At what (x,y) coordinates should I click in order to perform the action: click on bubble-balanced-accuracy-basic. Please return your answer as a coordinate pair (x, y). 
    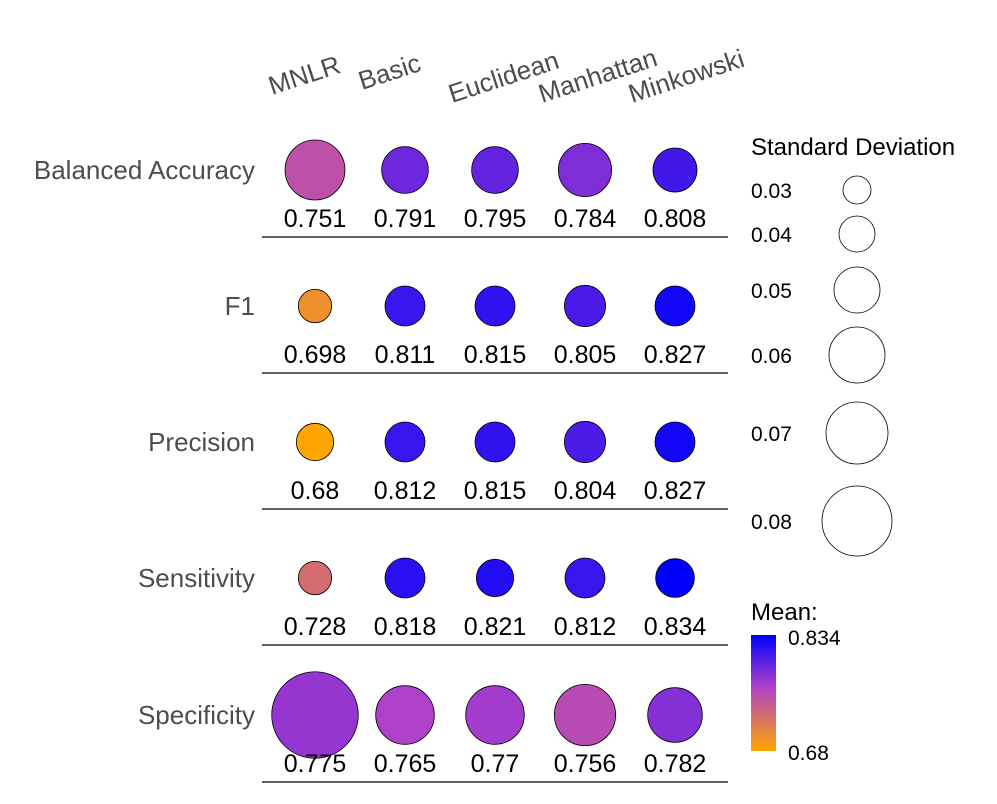
    Looking at the image, I should click on (405, 170).